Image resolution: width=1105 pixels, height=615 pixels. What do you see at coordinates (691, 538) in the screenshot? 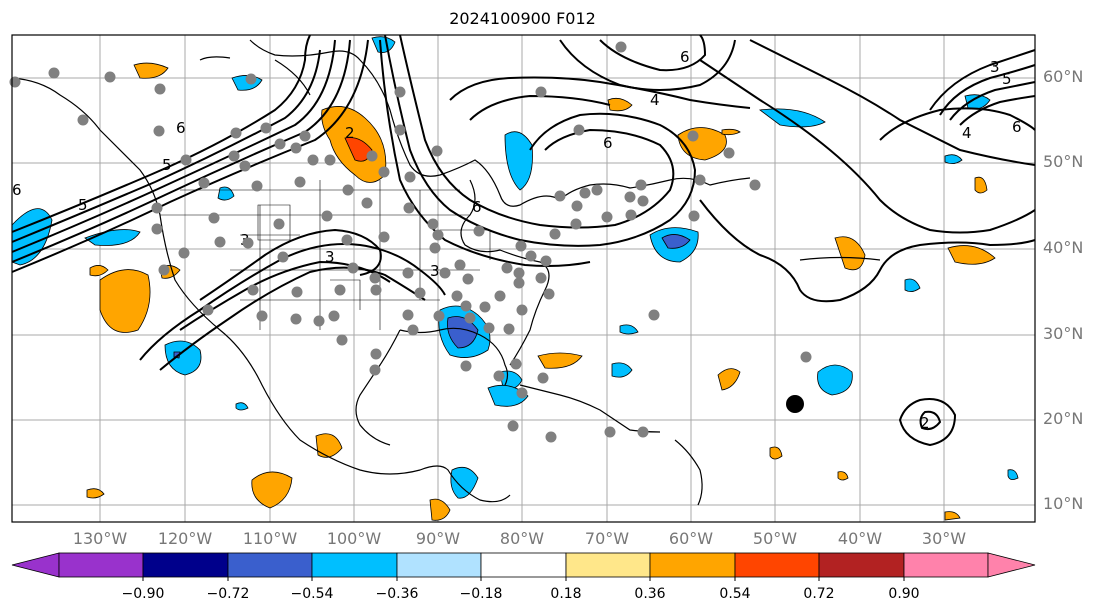
I see `lon-label: 60°W` at bounding box center [691, 538].